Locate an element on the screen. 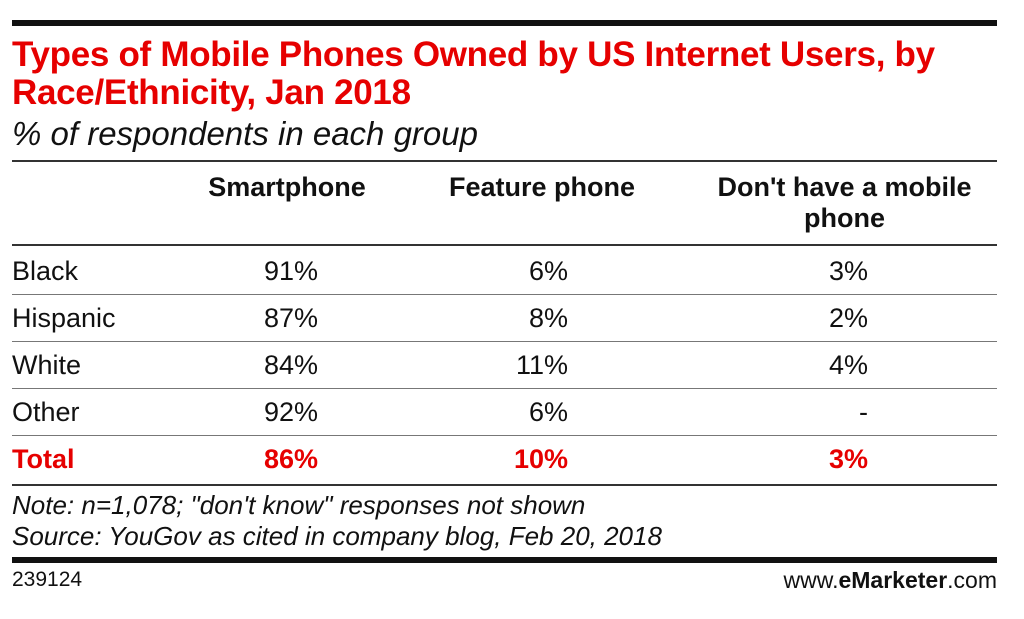  cell-hispanic-smartphone: 87% is located at coordinates (290, 318).